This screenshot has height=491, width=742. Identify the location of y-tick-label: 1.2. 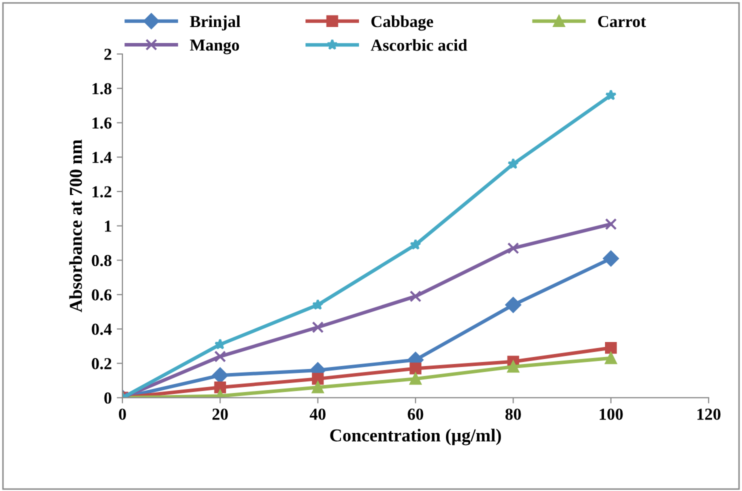
(102, 192).